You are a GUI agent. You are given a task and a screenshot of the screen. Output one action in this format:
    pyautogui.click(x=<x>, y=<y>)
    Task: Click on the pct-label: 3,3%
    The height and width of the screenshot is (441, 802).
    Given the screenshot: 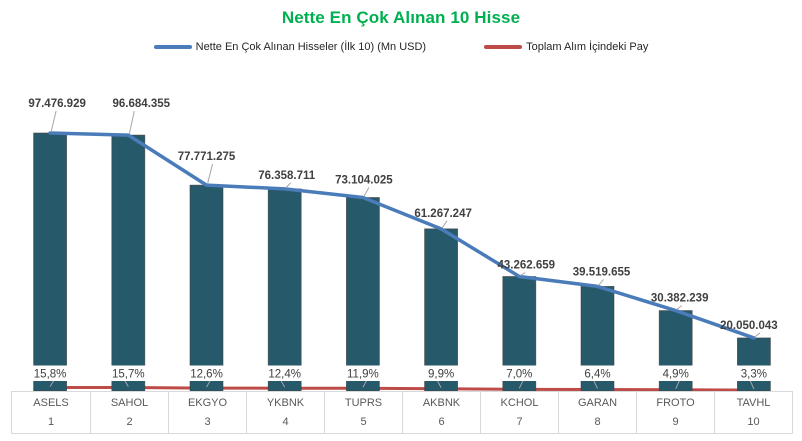 What is the action you would take?
    pyautogui.click(x=754, y=375)
    